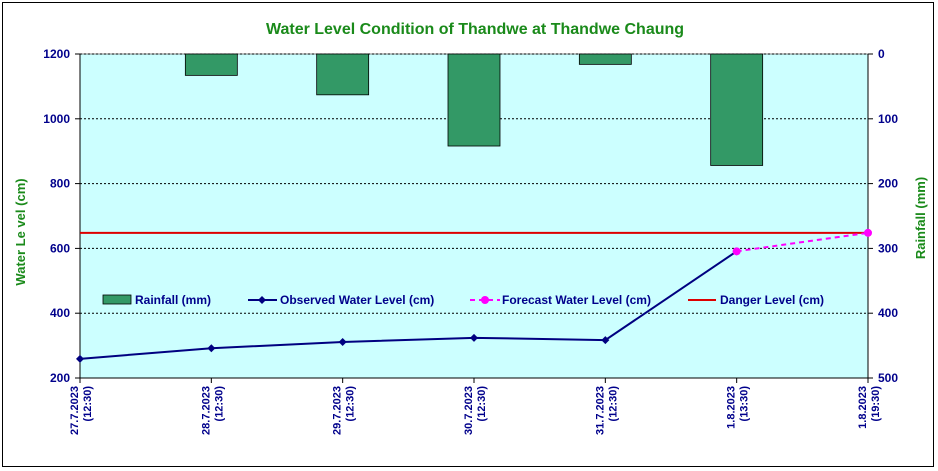  I want to click on left-tick-label: 400, so click(60, 313).